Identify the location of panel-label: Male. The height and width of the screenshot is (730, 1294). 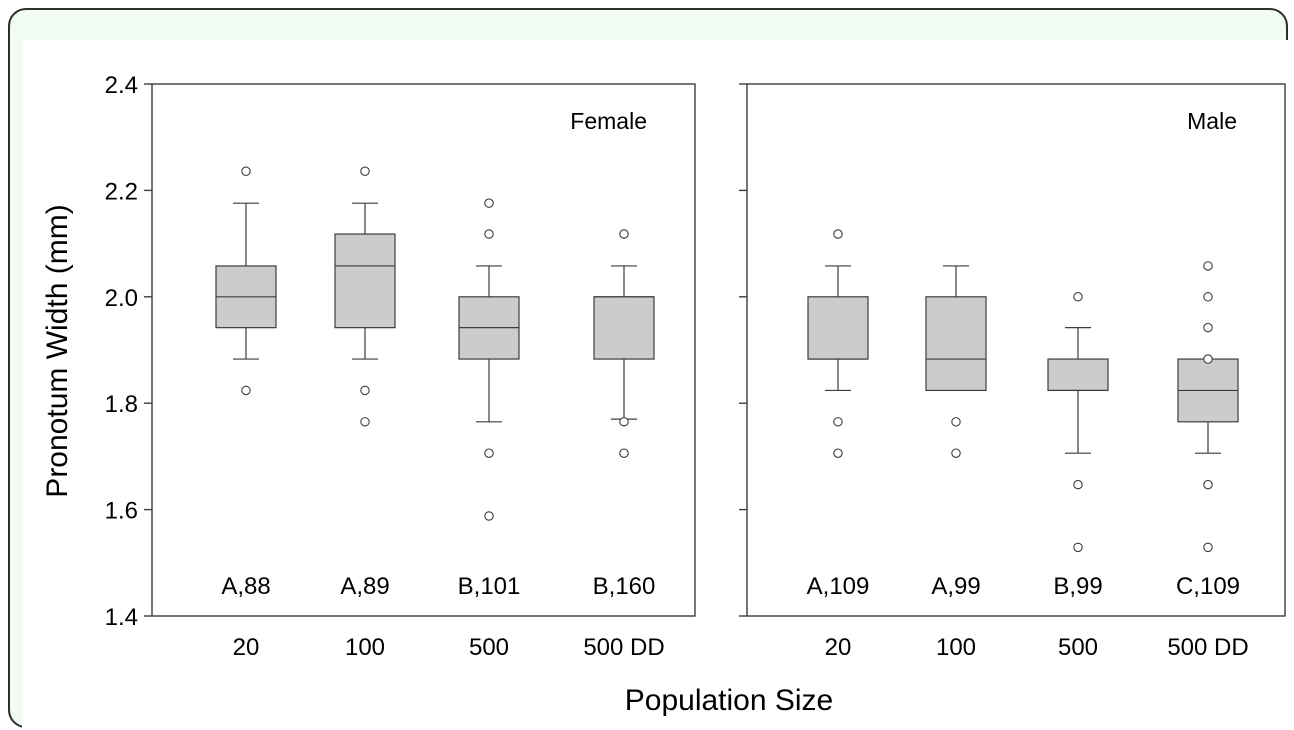
(1212, 121).